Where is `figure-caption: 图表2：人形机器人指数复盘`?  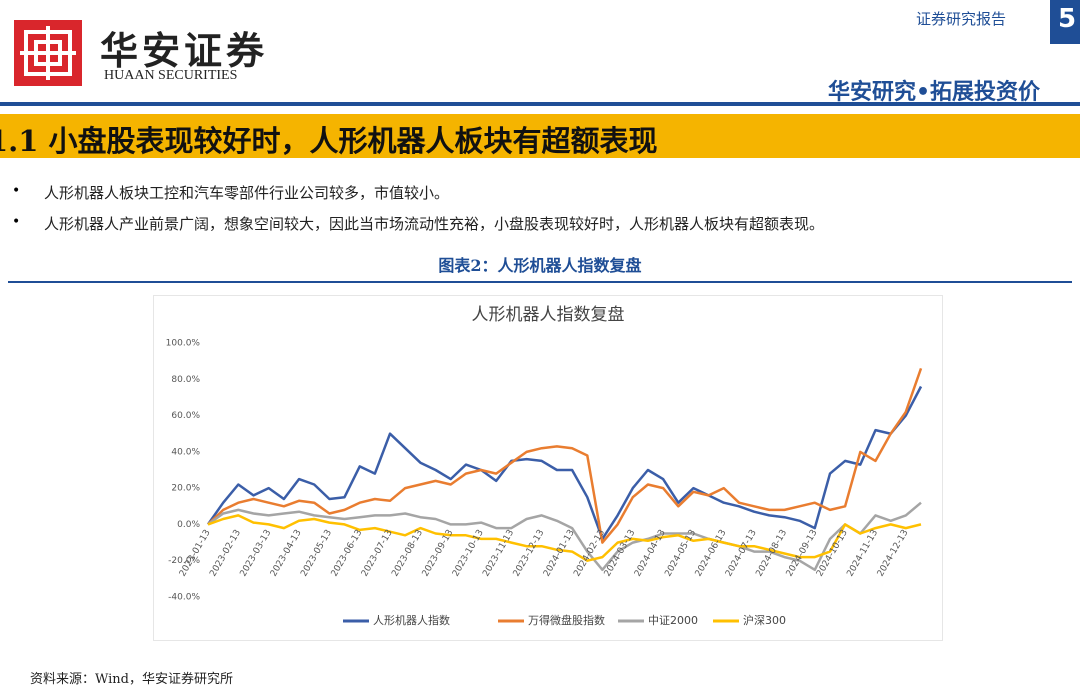
figure-caption: 图表2：人形机器人指数复盘 is located at coordinates (540, 265).